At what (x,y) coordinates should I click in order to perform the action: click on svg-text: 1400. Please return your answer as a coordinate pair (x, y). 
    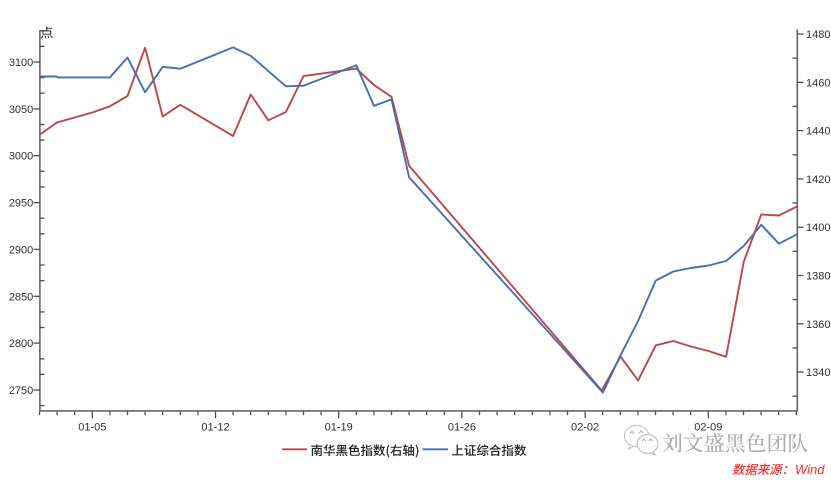
    Looking at the image, I should click on (818, 228).